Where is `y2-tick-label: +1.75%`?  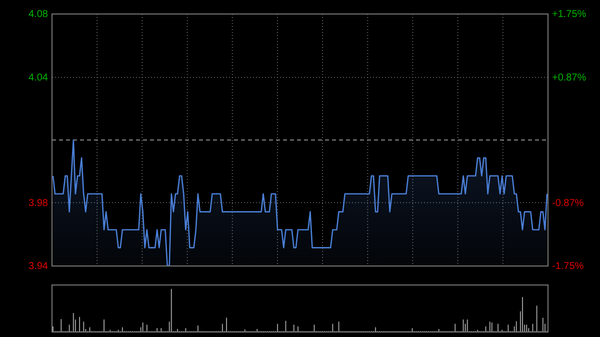 y2-tick-label: +1.75% is located at coordinates (569, 14).